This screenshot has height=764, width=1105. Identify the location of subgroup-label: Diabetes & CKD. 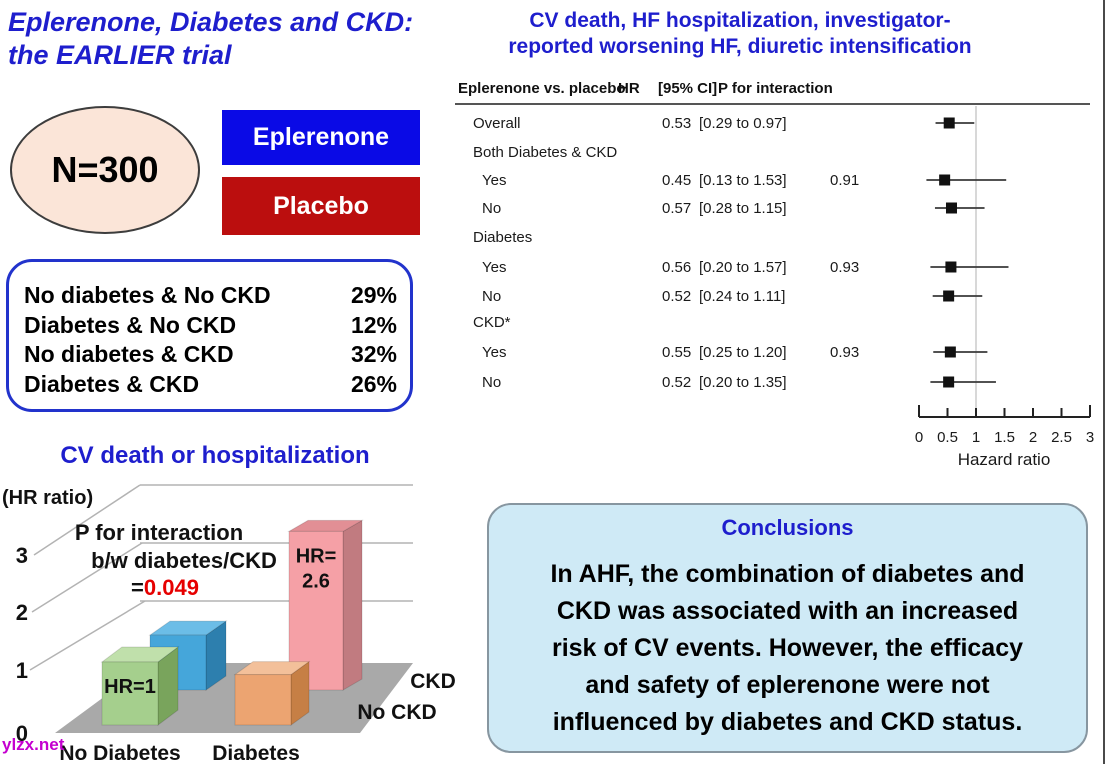
(112, 383).